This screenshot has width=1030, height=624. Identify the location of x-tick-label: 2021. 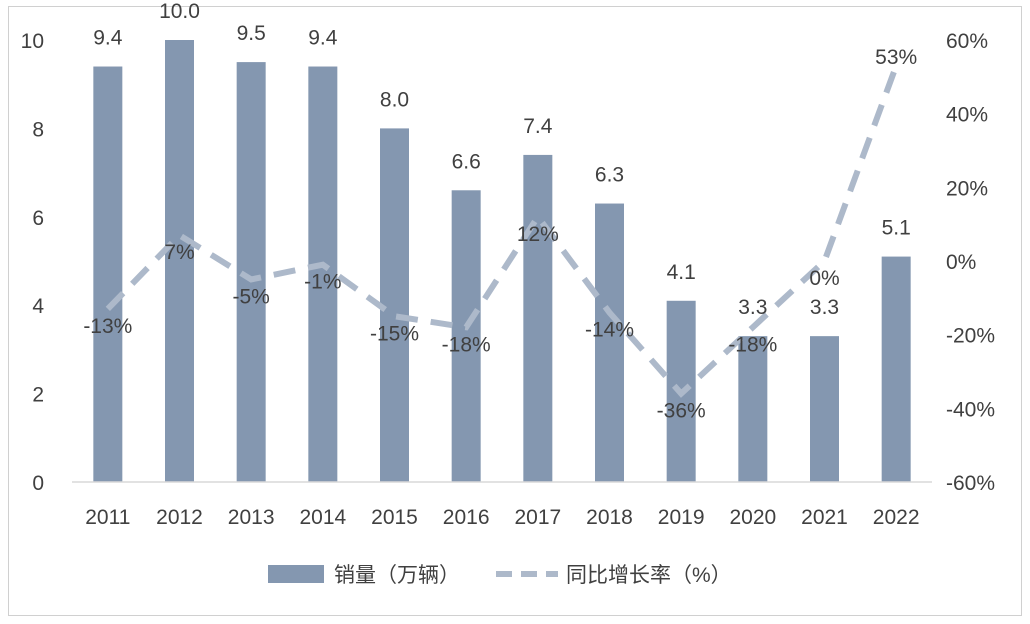
(824, 517).